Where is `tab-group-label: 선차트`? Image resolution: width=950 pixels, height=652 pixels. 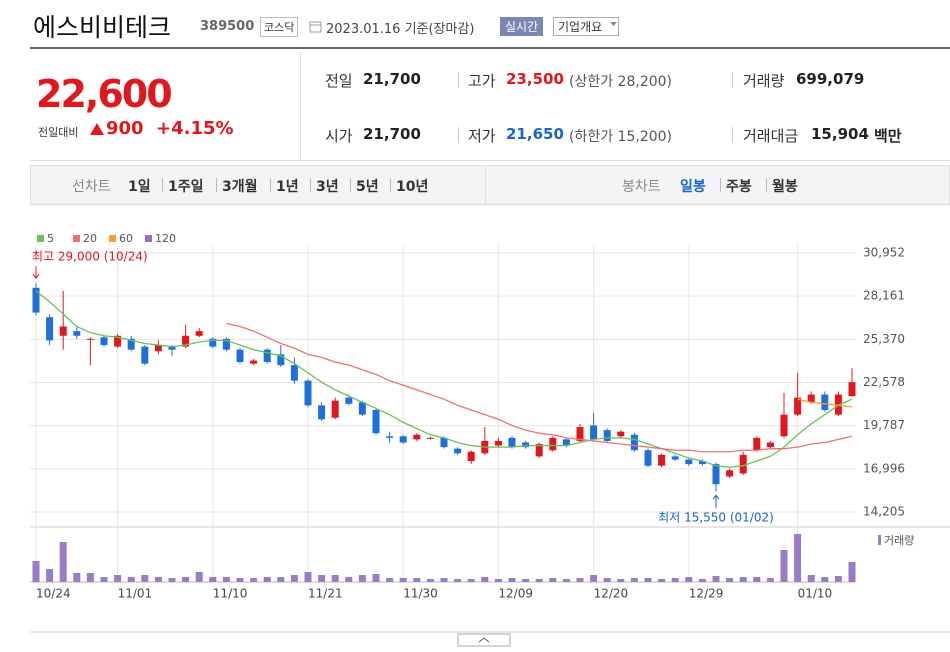 tab-group-label: 선차트 is located at coordinates (91, 187).